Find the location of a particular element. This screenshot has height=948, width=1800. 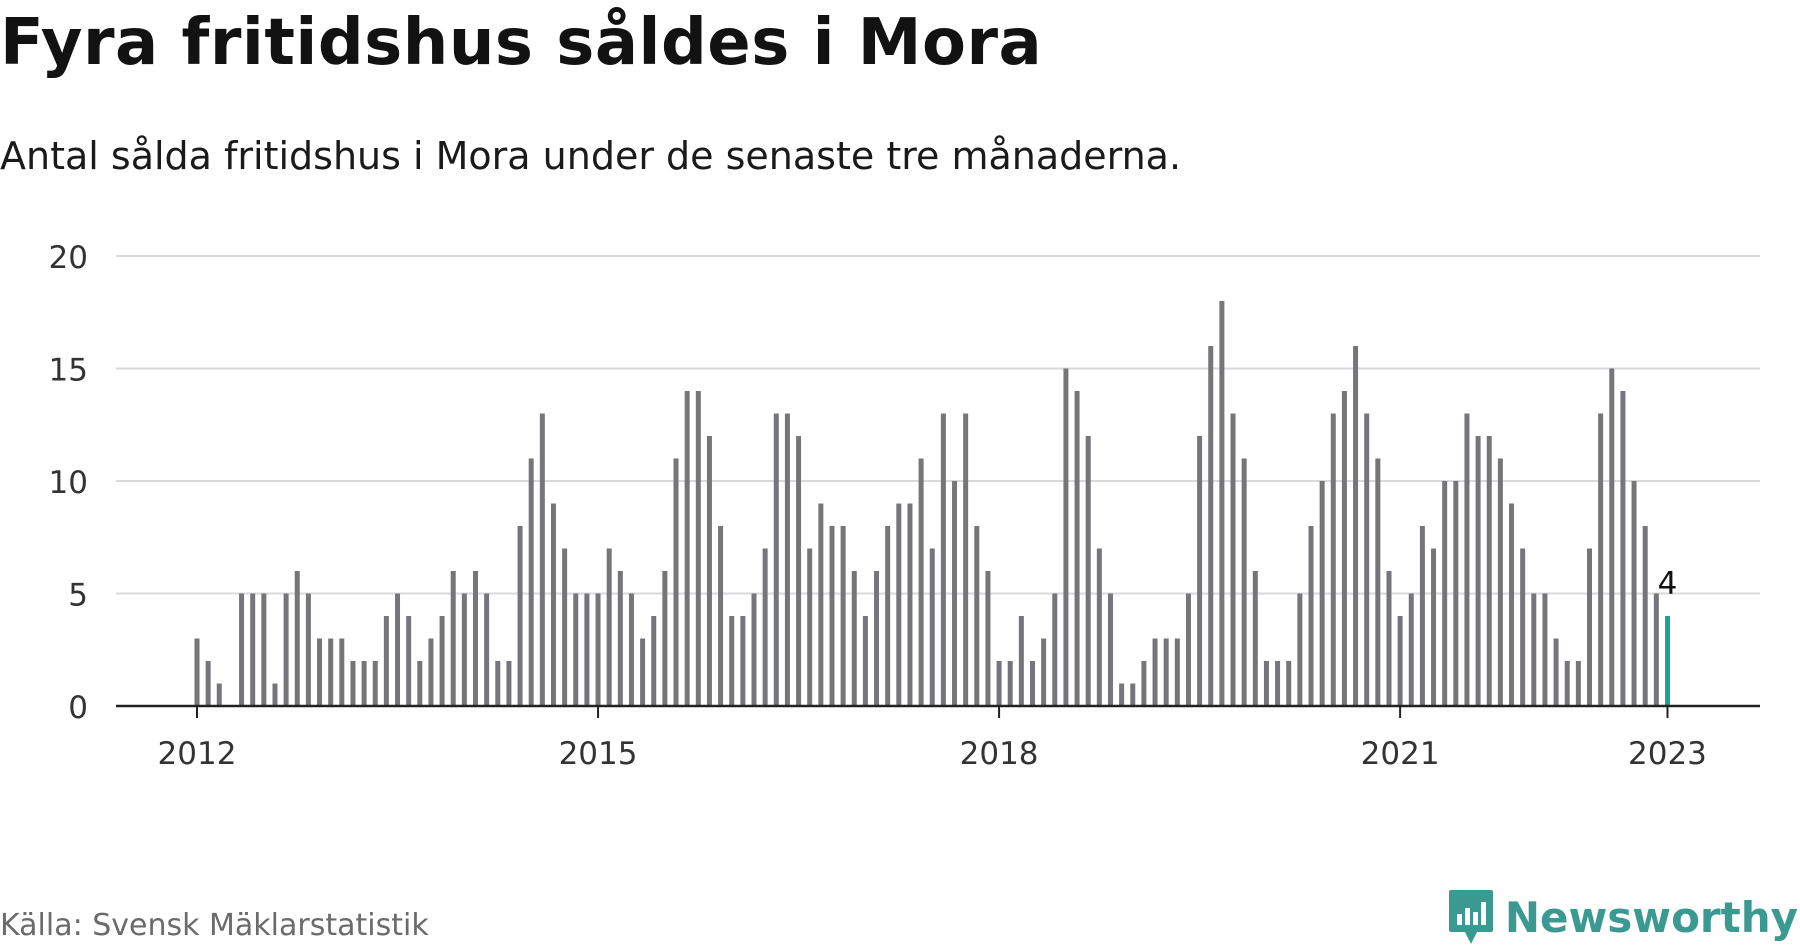

source-note: Källa: Svensk Mäklarstatistik is located at coordinates (214, 925).